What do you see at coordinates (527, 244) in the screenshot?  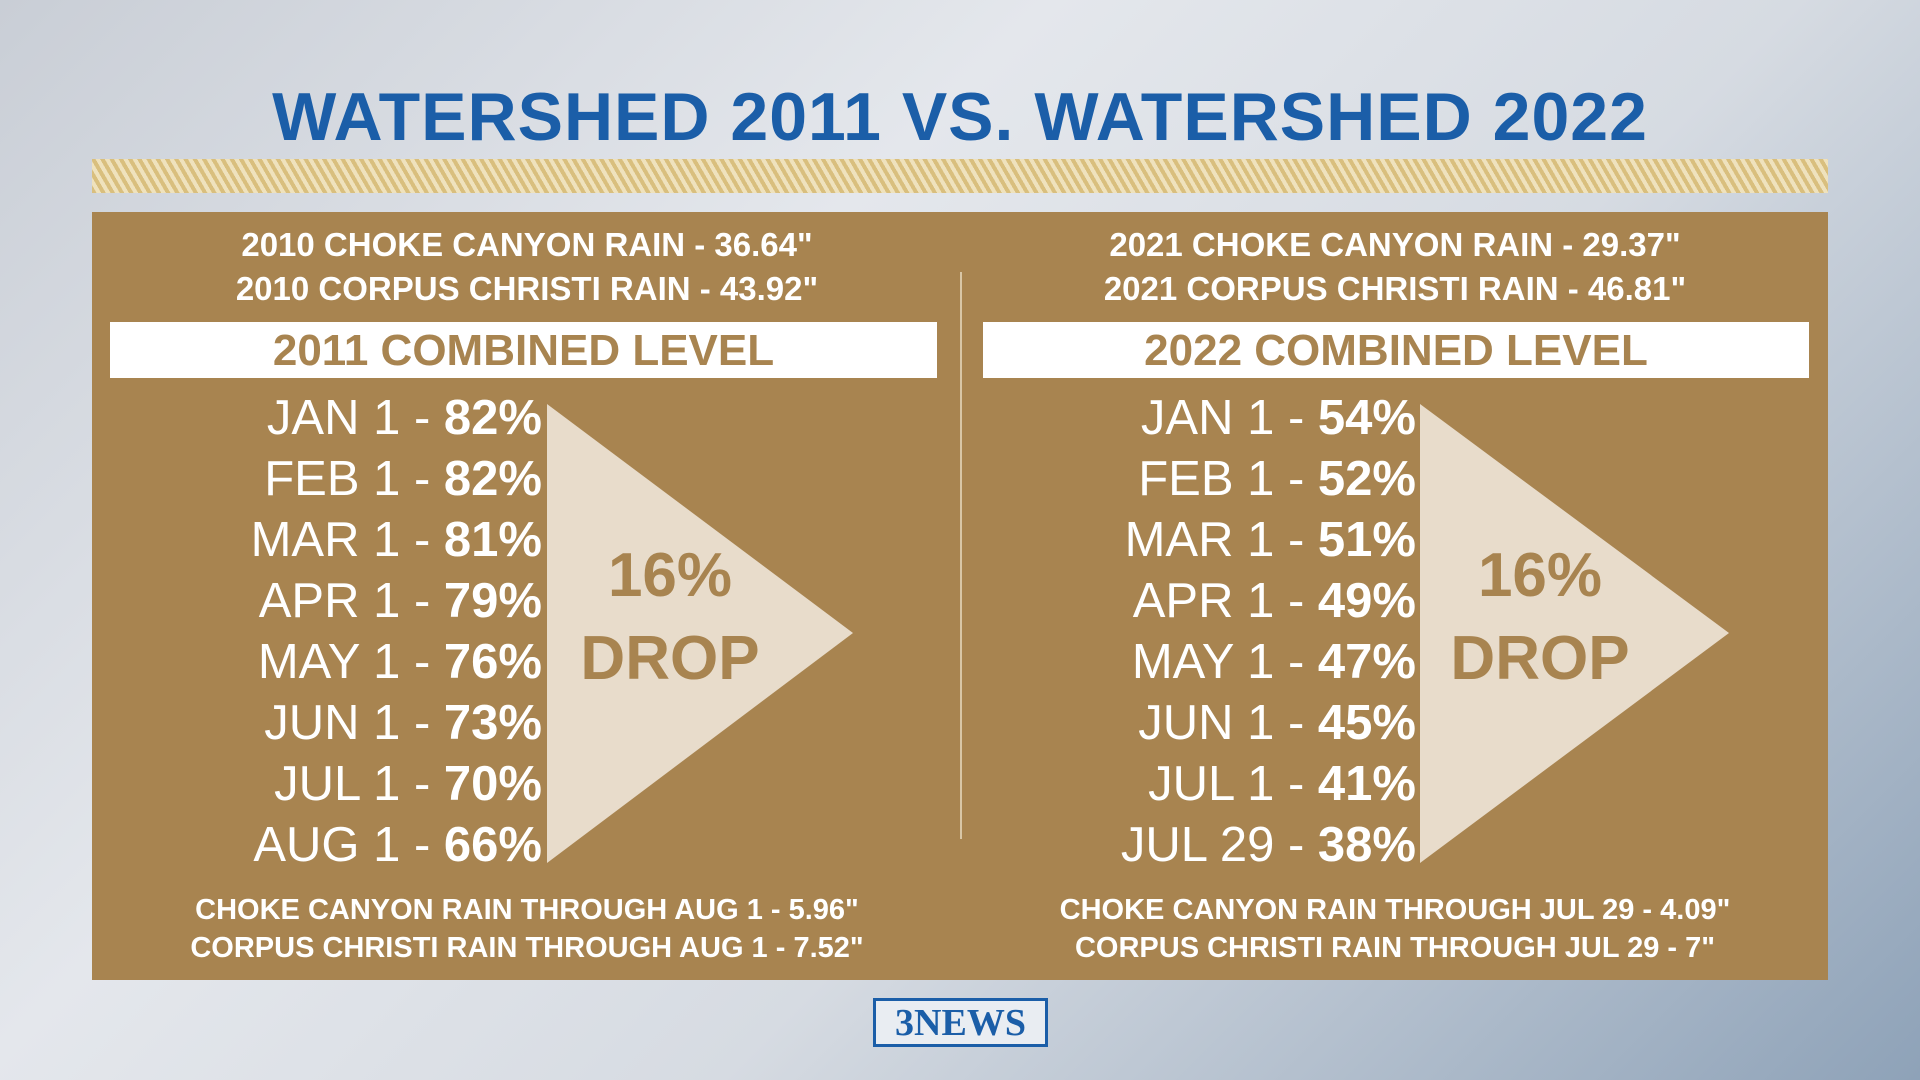 I see `rain-line: 2010 CHOKE CANYON RAIN - 36.64"` at bounding box center [527, 244].